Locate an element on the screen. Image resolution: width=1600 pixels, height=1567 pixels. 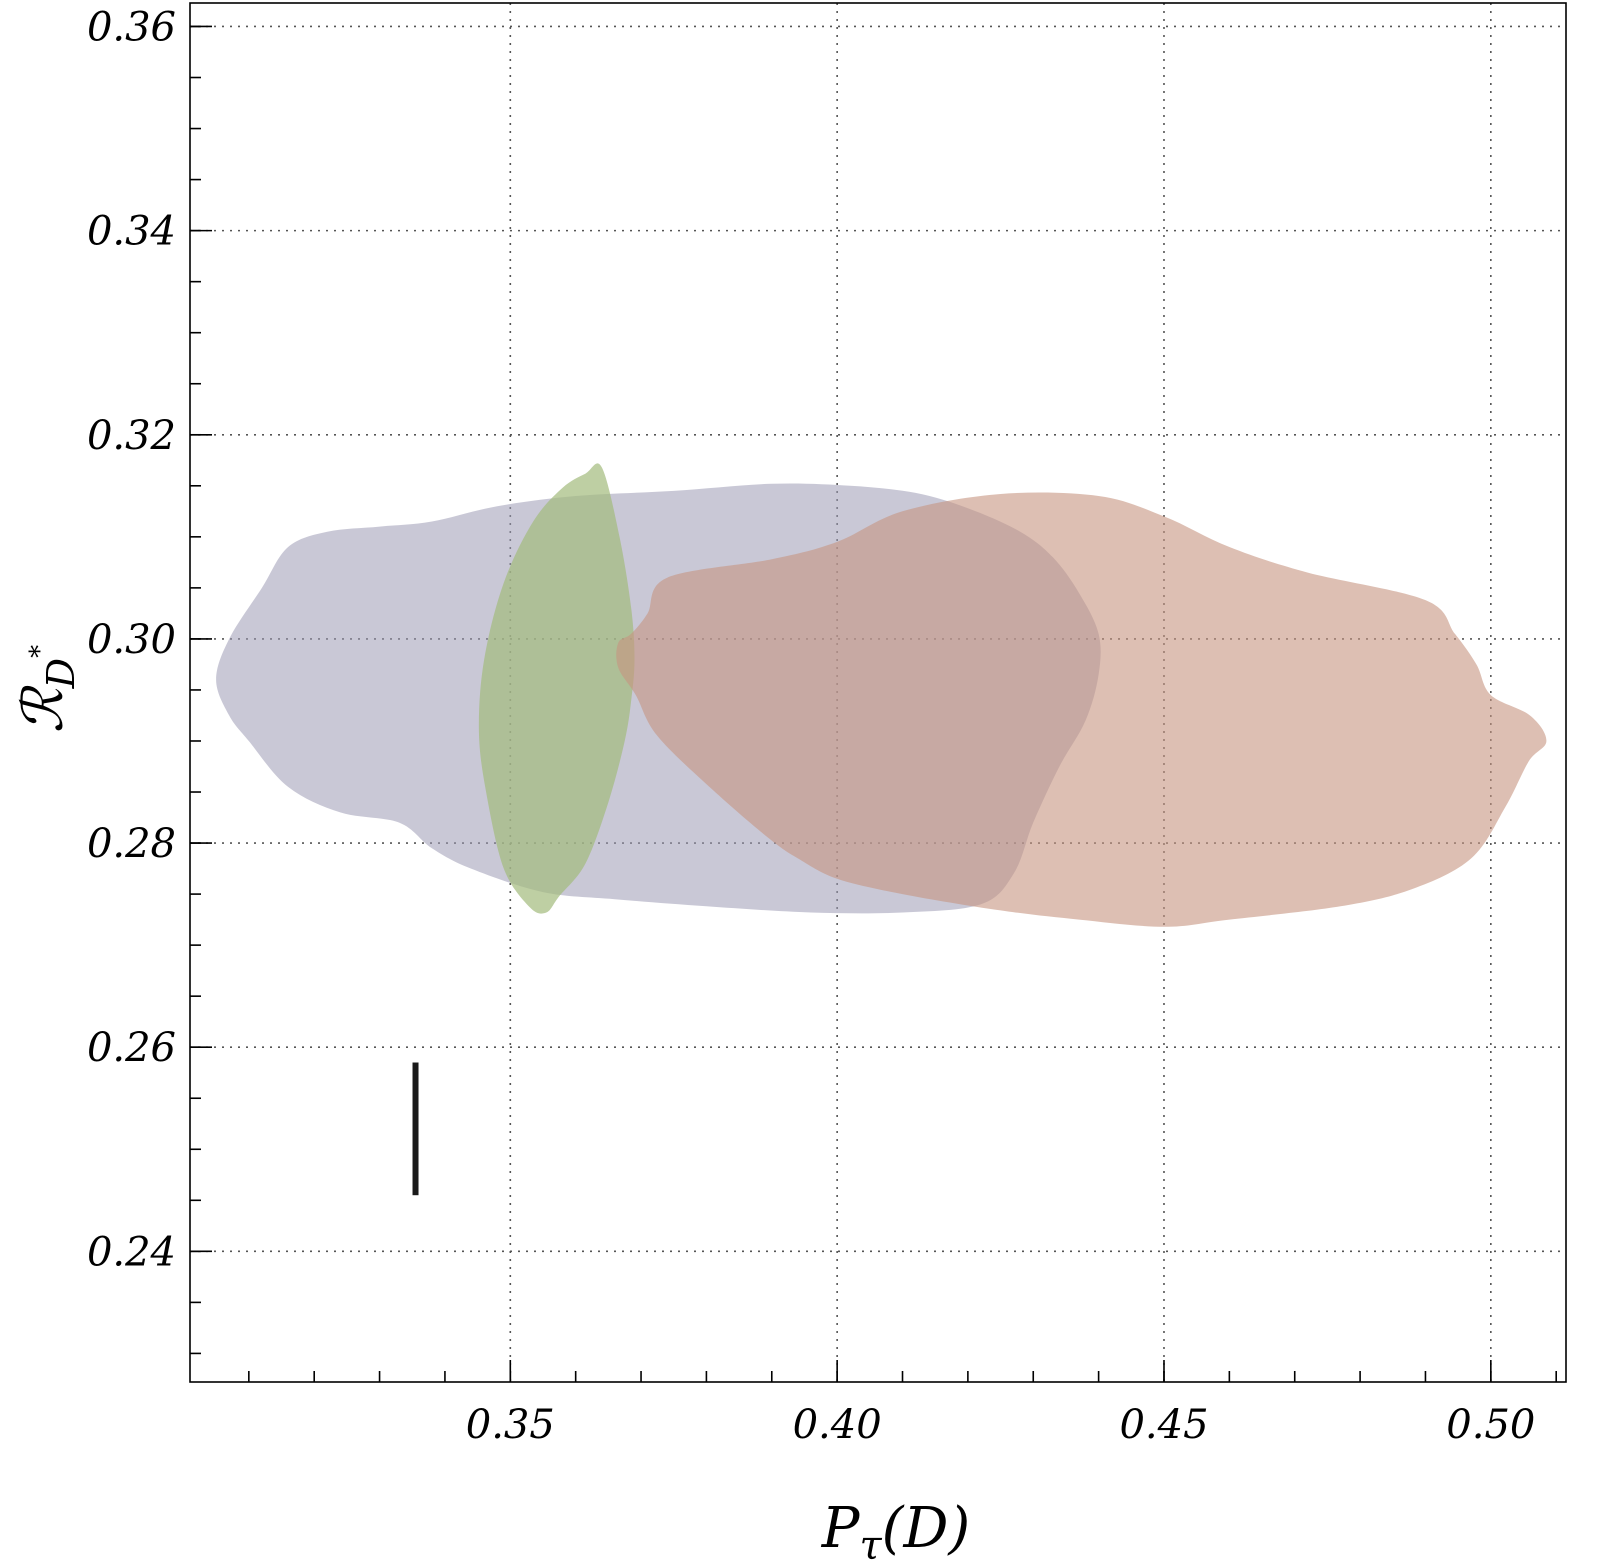
y-tick-label: 0.32 is located at coordinates (131, 436).